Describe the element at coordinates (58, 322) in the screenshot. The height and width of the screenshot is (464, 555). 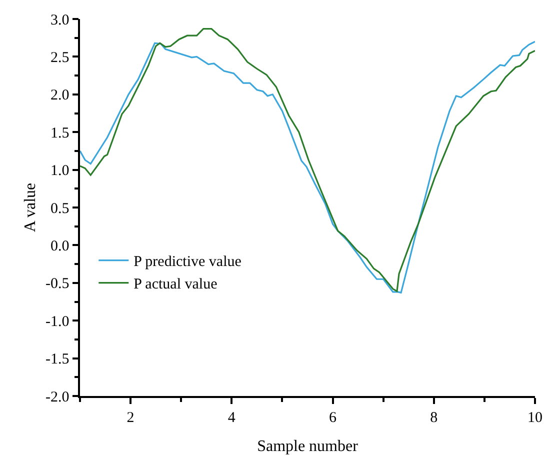
I see `y-tick-label: -1.0` at that location.